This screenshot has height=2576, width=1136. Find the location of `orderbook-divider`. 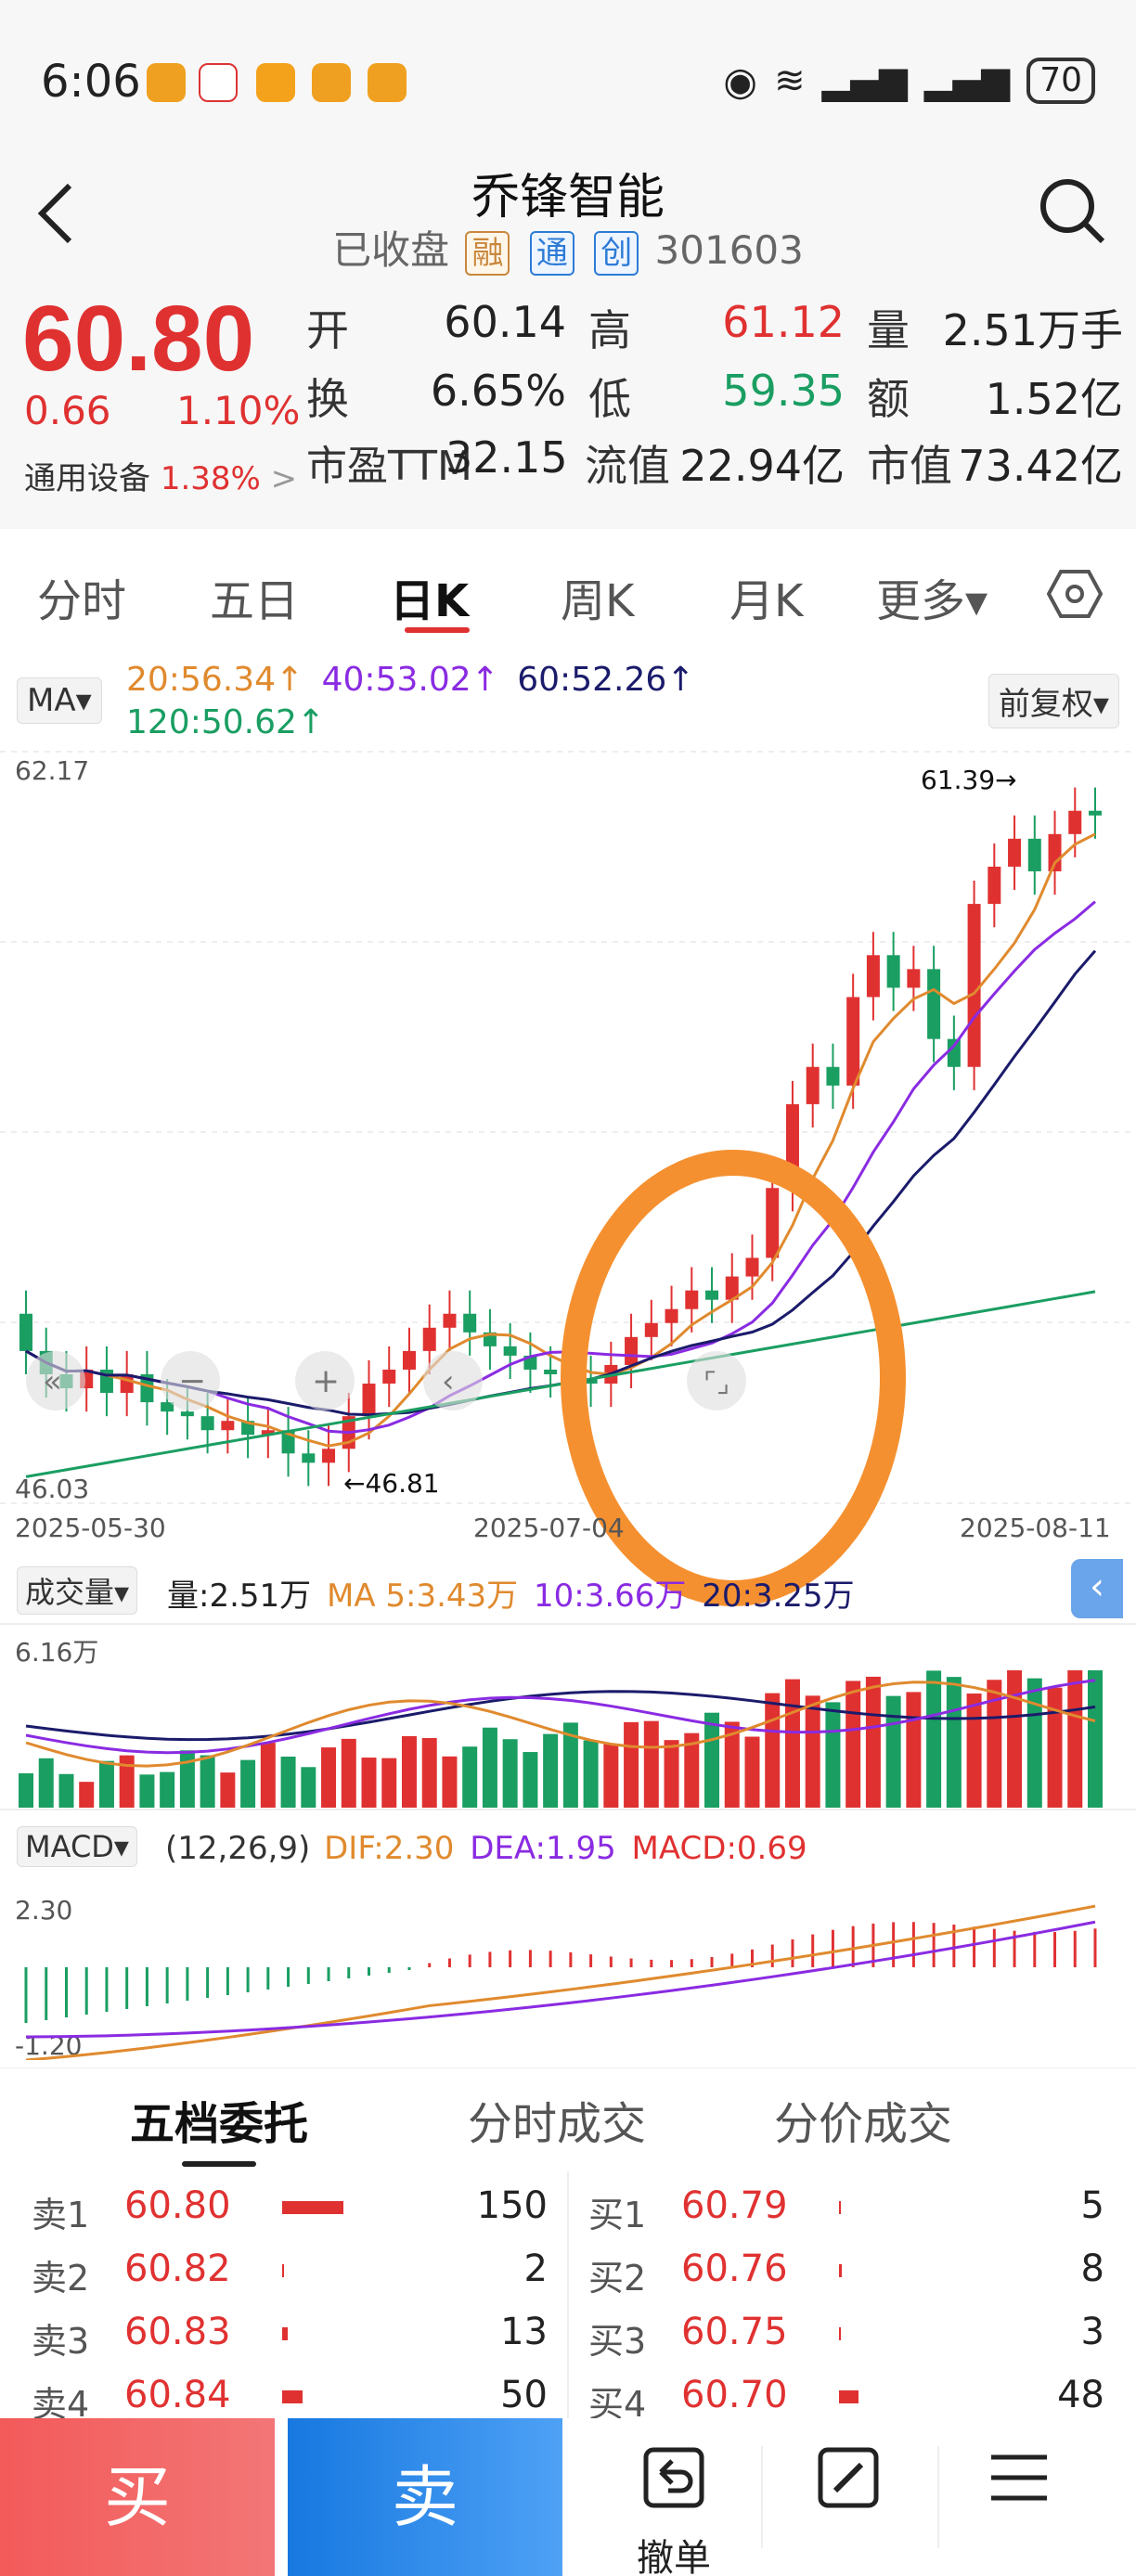

orderbook-divider is located at coordinates (568, 2294).